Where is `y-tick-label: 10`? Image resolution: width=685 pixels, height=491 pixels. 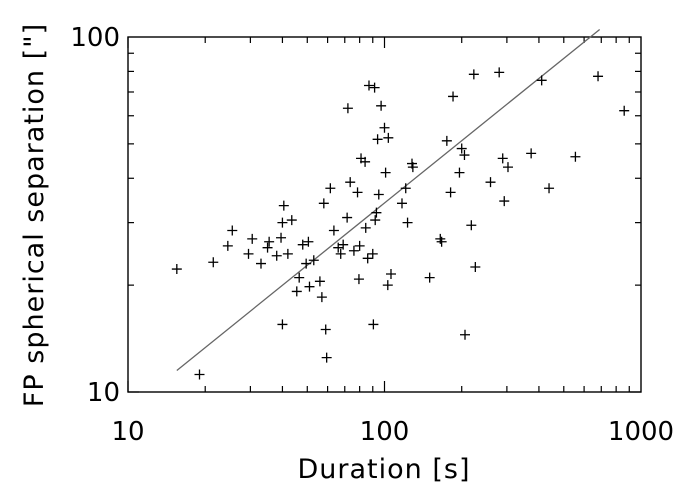
y-tick-label: 10 is located at coordinates (103, 393).